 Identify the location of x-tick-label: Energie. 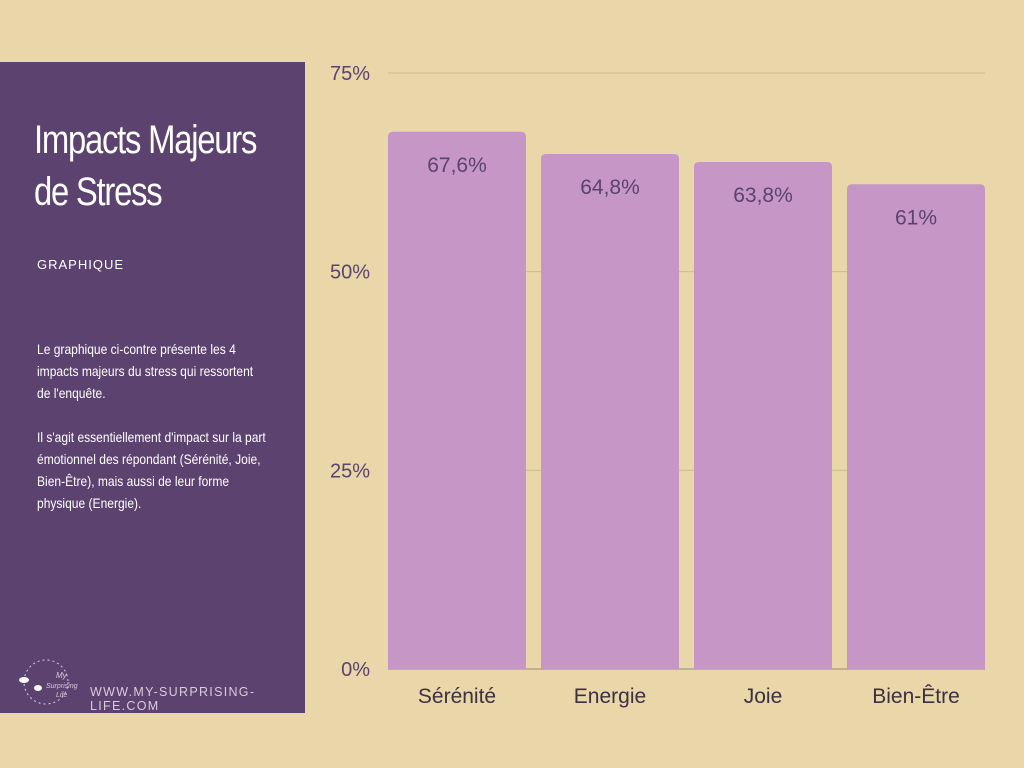
(610, 696).